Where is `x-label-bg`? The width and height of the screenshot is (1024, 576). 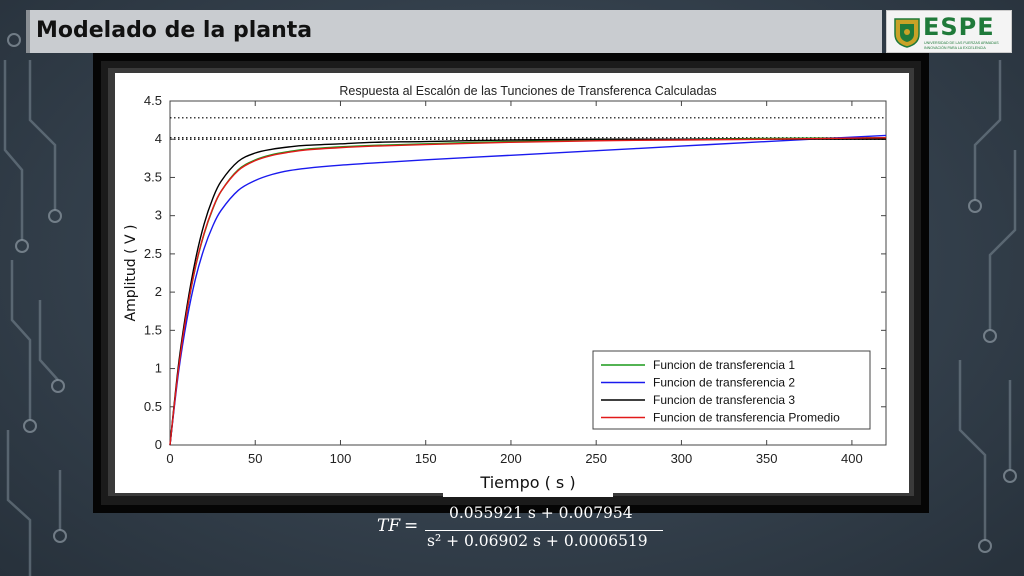 x-label-bg is located at coordinates (528, 486).